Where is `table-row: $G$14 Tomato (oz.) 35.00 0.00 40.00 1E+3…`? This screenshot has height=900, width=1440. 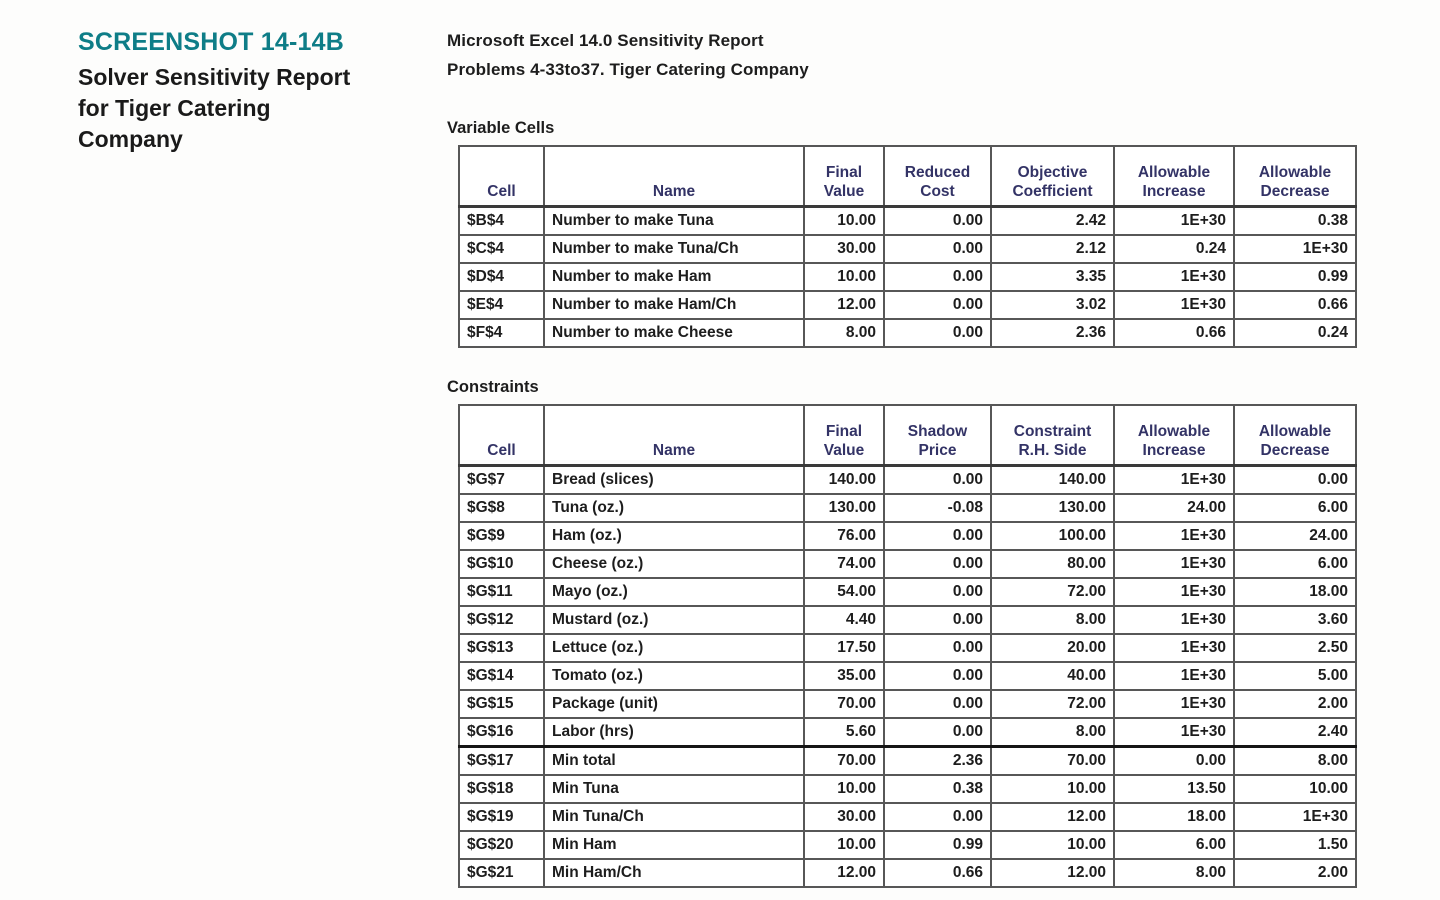 table-row: $G$14 Tomato (oz.) 35.00 0.00 40.00 1E+3… is located at coordinates (907, 676).